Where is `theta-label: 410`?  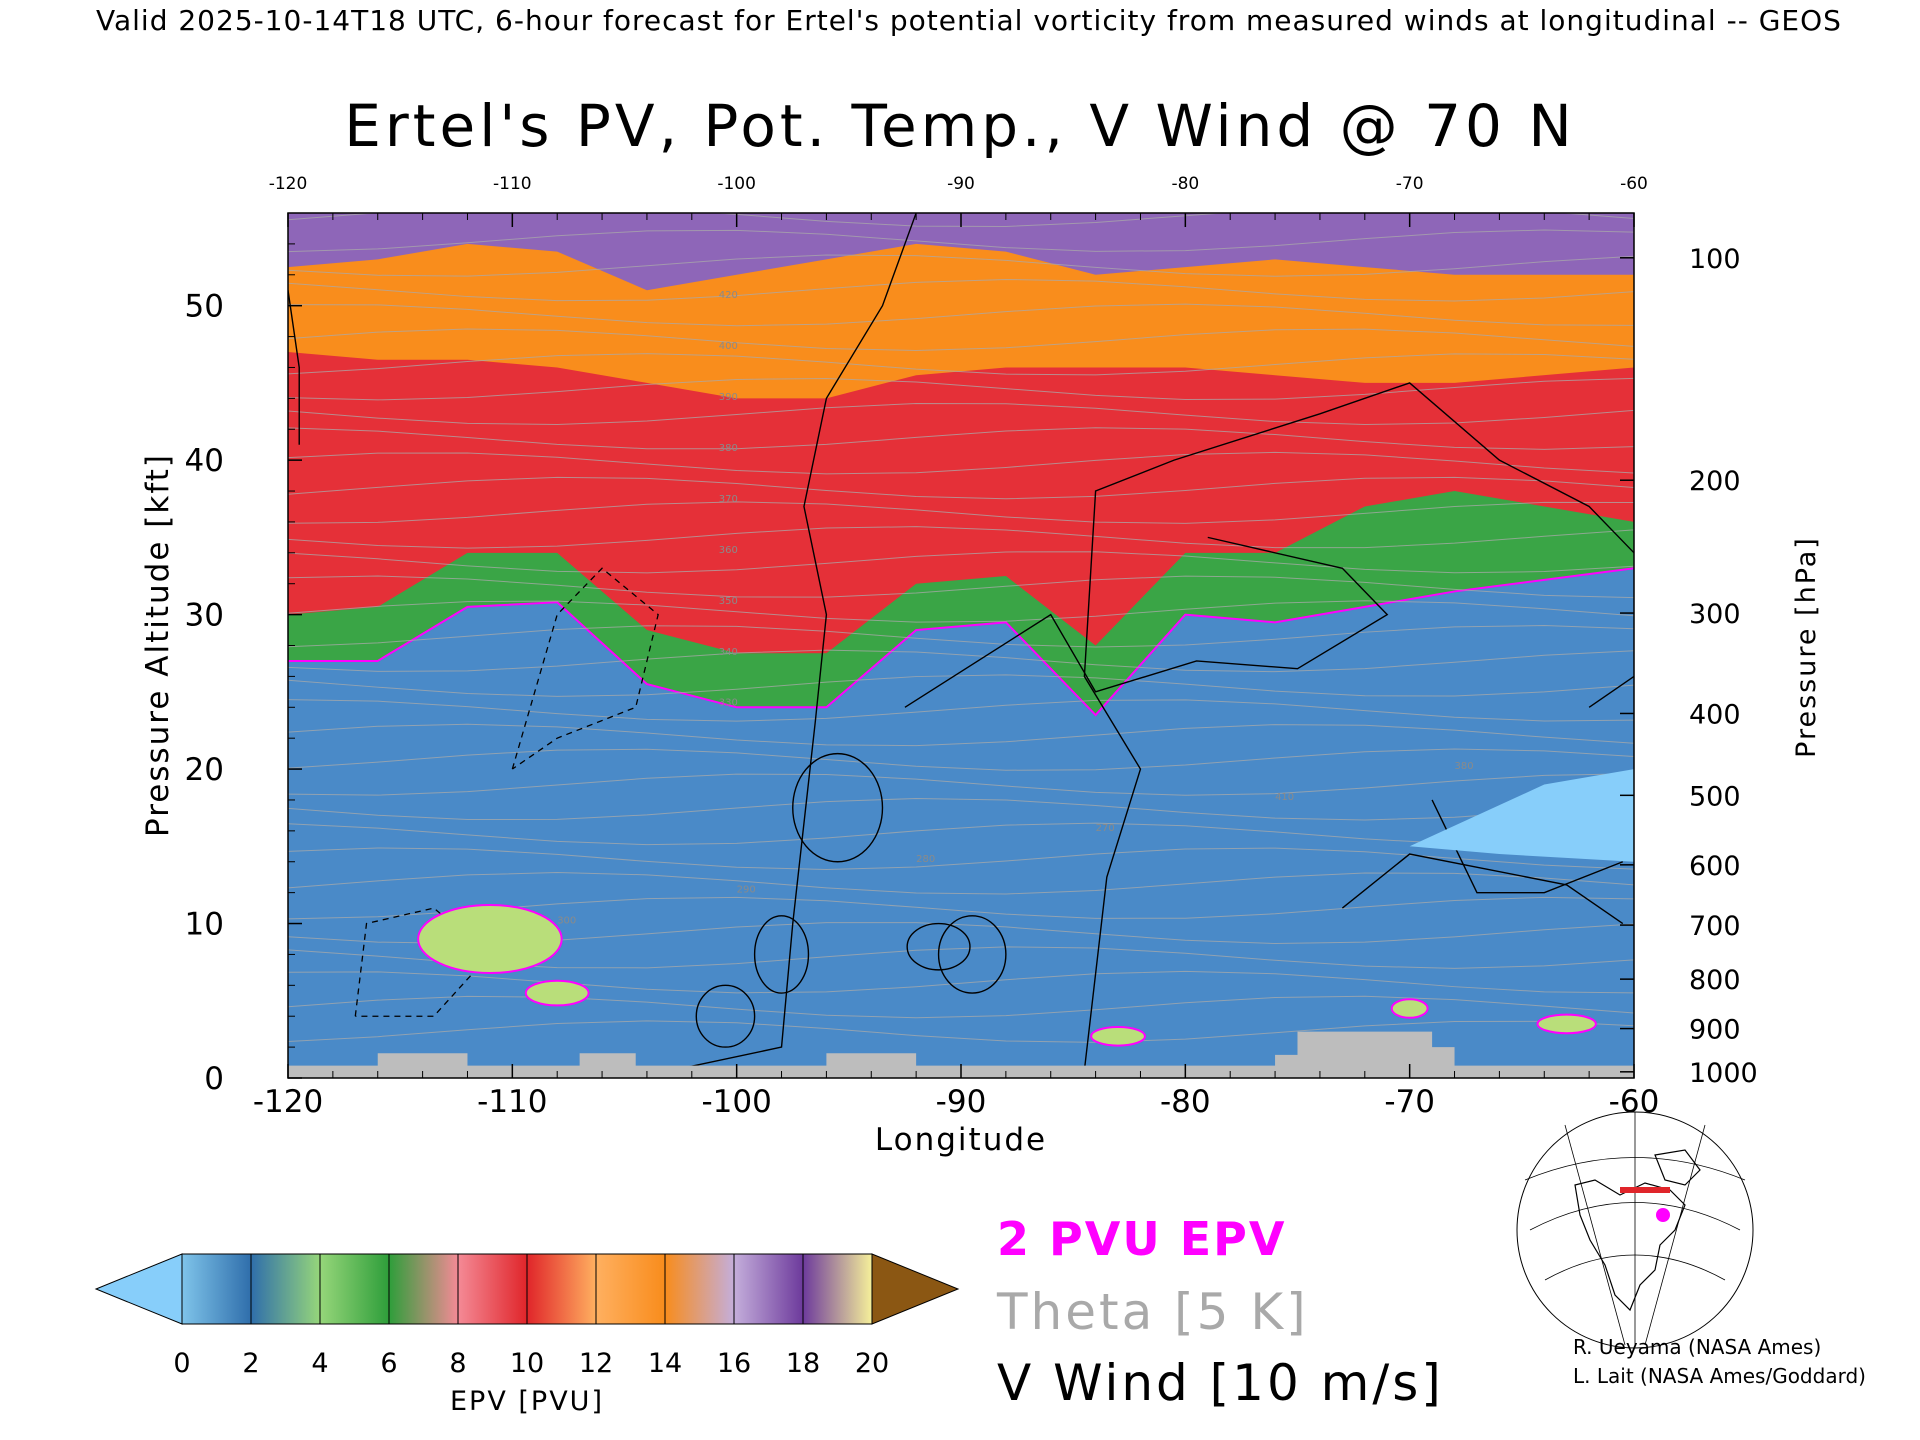 theta-label: 410 is located at coordinates (1284, 797).